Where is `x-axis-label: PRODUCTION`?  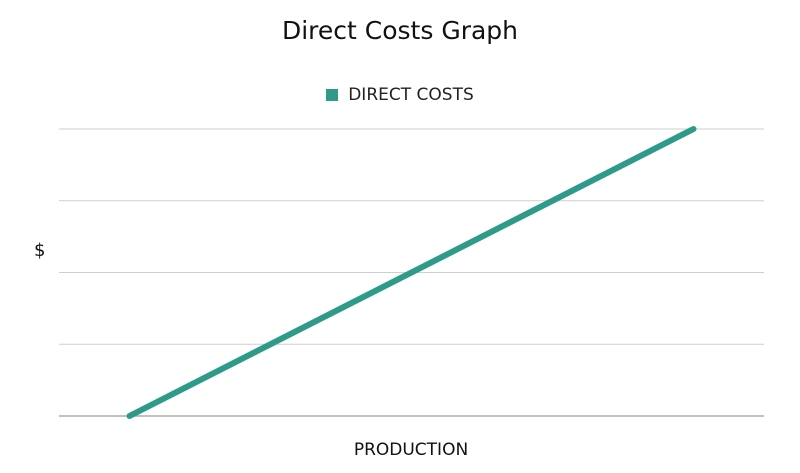 x-axis-label: PRODUCTION is located at coordinates (411, 450).